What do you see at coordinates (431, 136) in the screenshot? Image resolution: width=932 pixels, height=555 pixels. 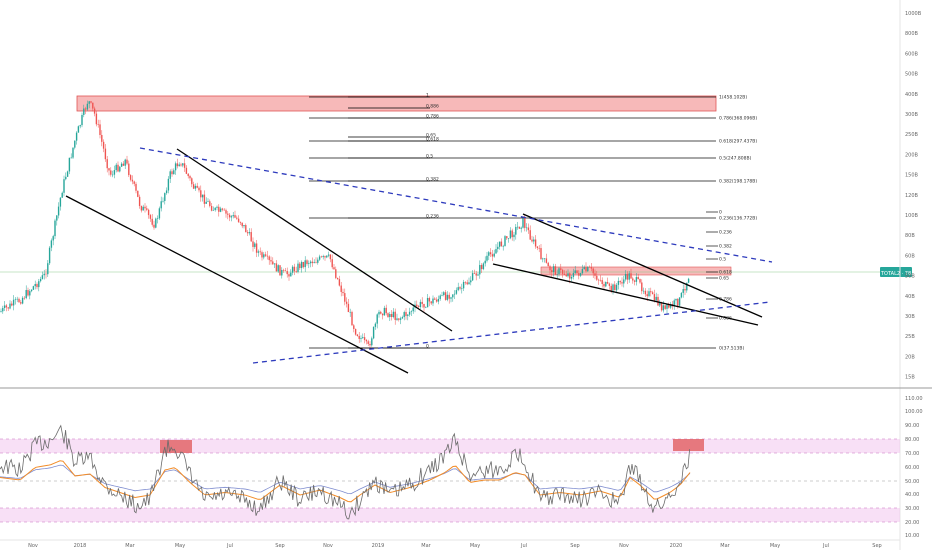 I see `fib-left-label: 0.65` at bounding box center [431, 136].